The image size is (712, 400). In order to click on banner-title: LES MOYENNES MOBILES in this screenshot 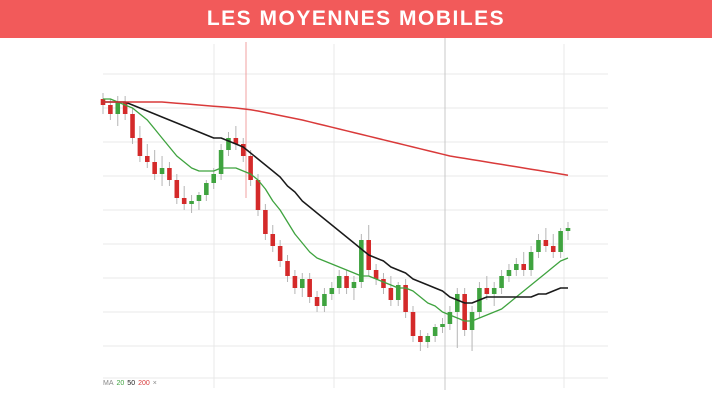, I will do `click(356, 18)`.